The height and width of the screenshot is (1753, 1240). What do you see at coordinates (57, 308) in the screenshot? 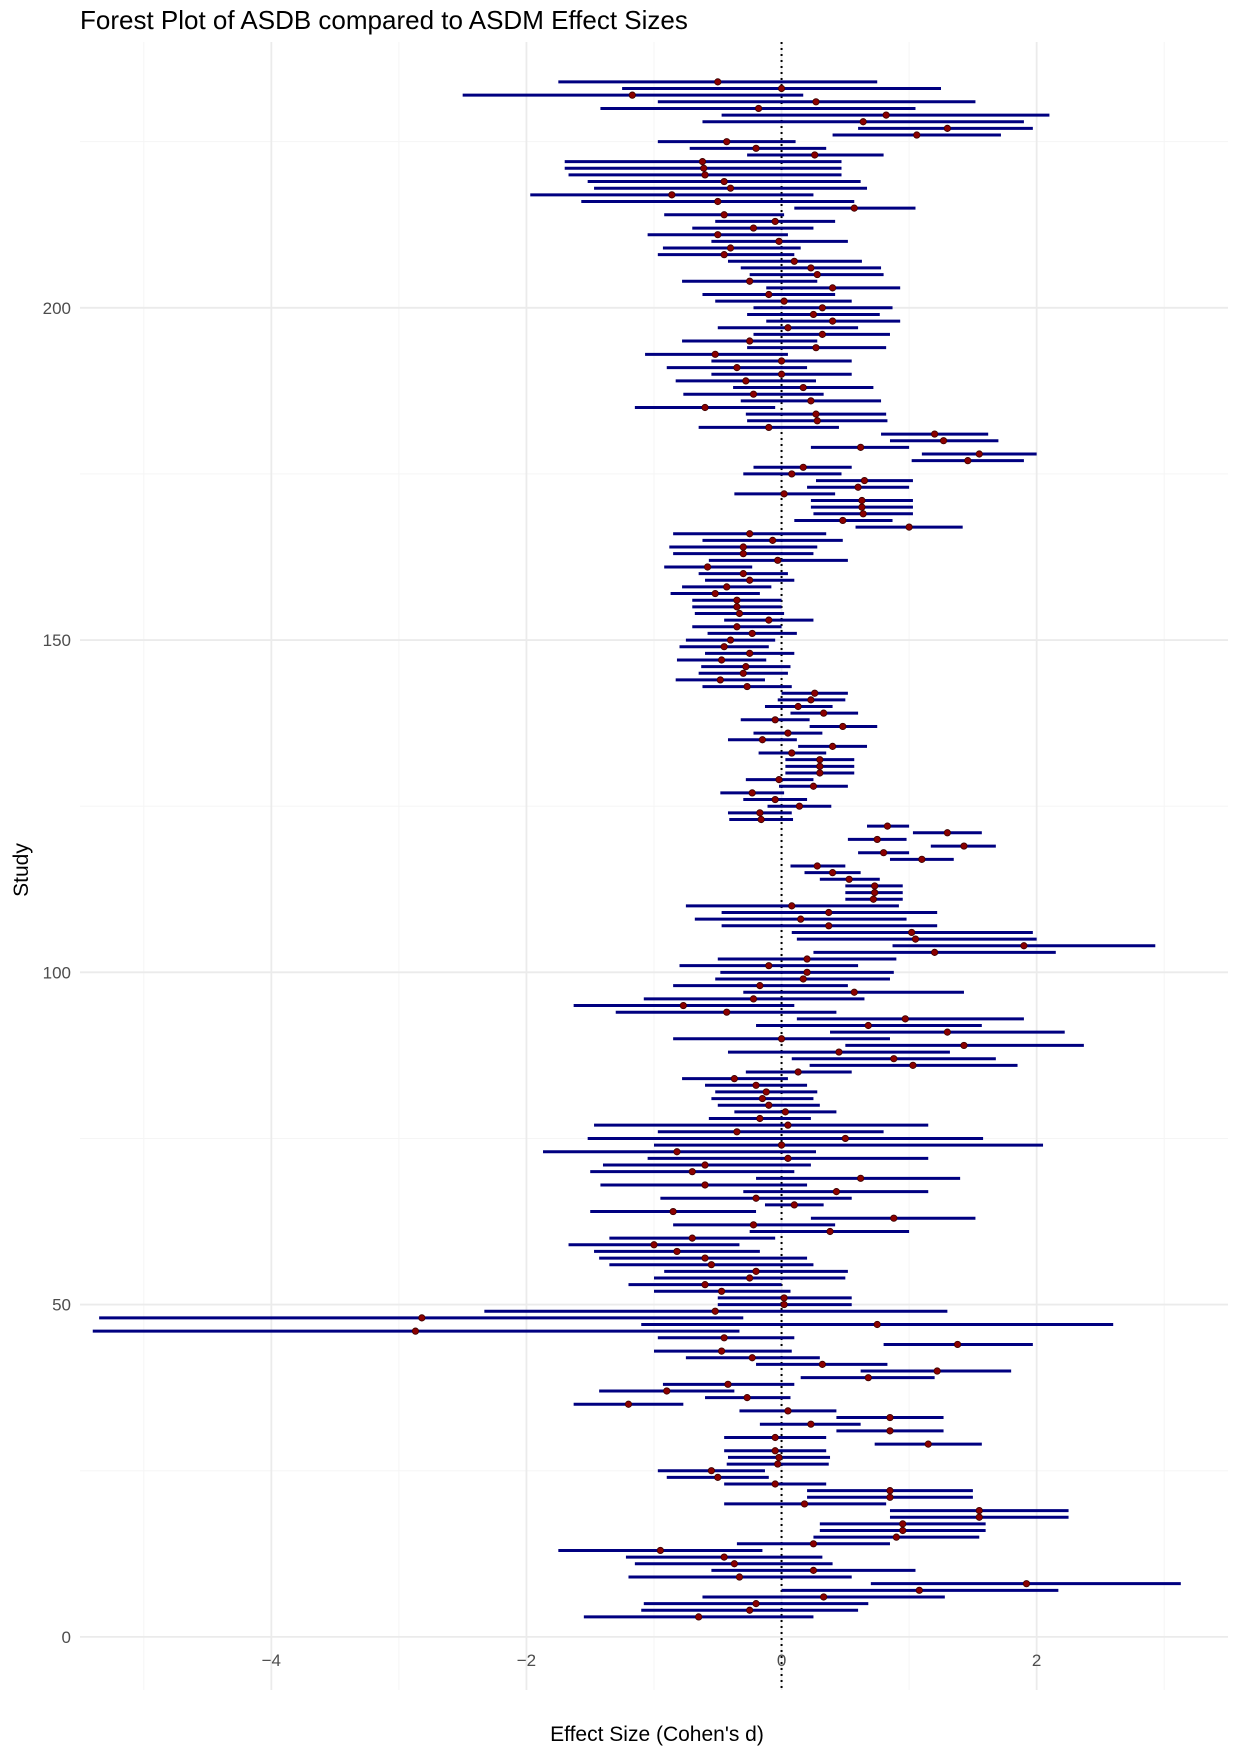
I see `y-tick-label: 200` at bounding box center [57, 308].